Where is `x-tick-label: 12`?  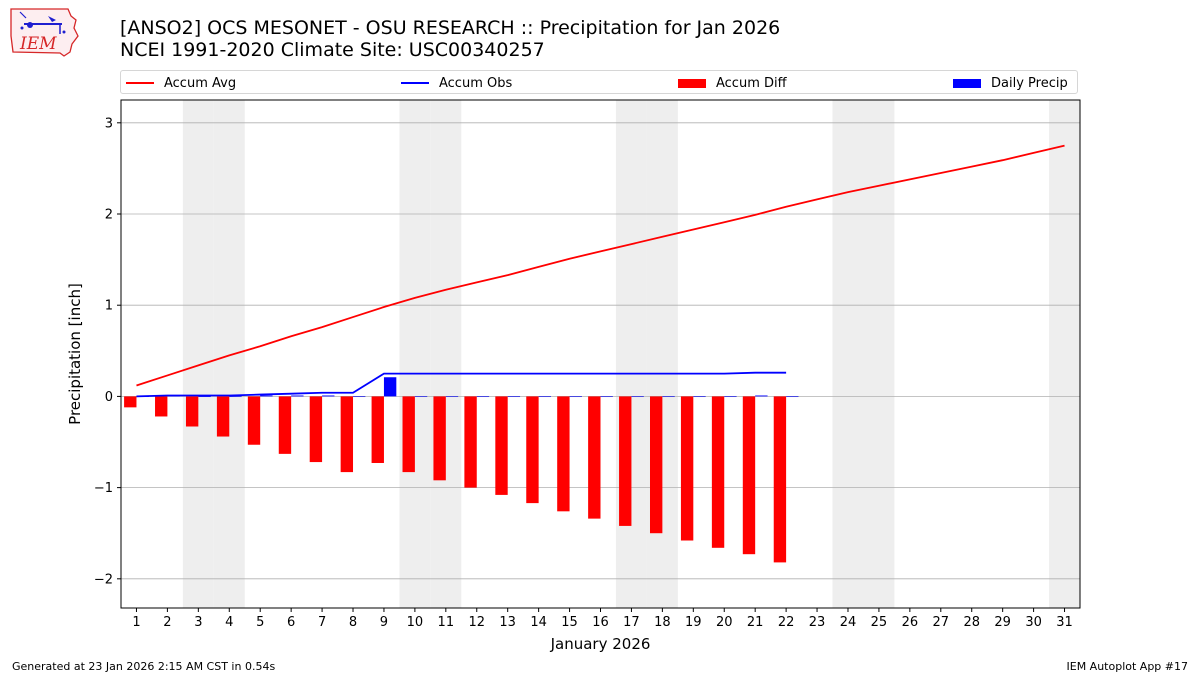
x-tick-label: 12 is located at coordinates (476, 622).